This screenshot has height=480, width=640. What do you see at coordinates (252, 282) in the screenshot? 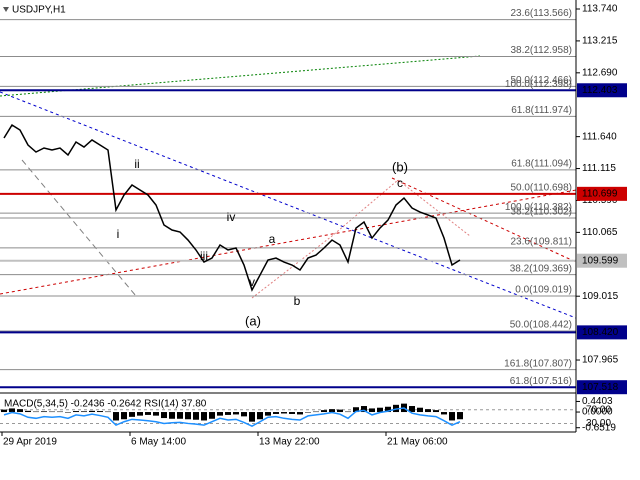
I see `wave-label: v` at bounding box center [252, 282].